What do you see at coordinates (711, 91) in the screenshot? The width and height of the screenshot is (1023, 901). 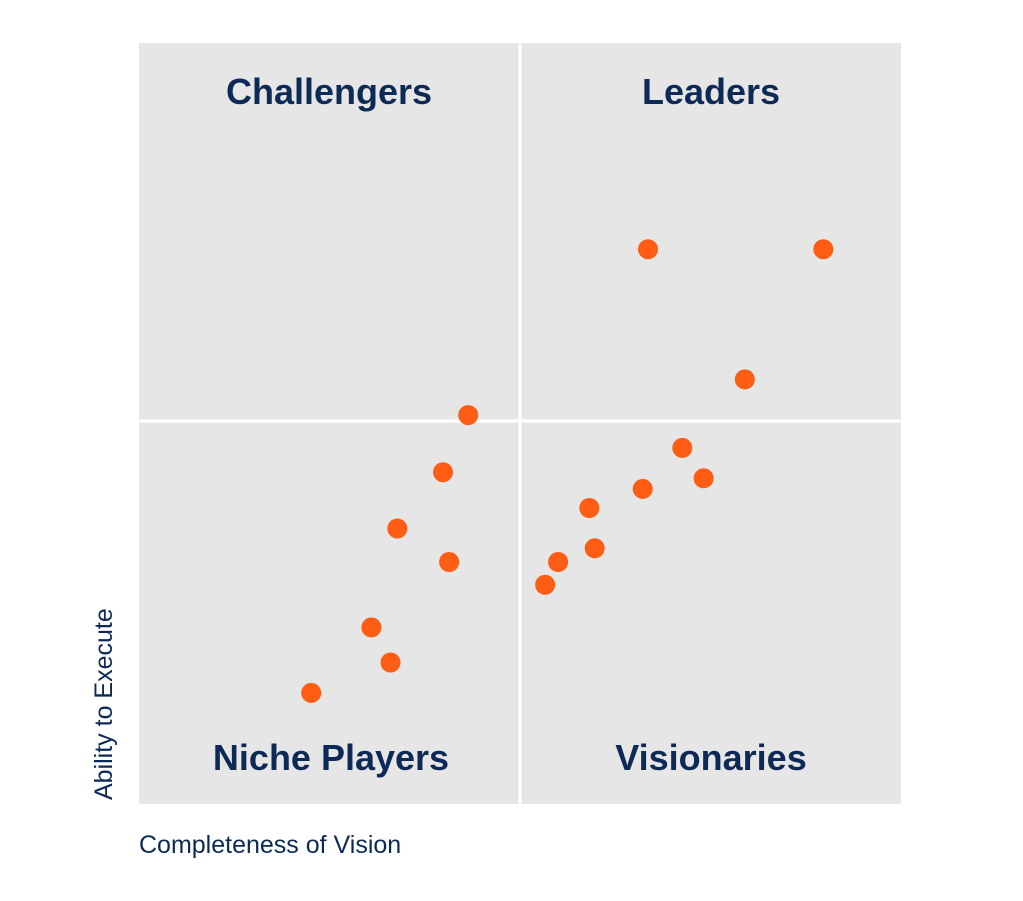 I see `quadrant-label-leaders: Leaders` at bounding box center [711, 91].